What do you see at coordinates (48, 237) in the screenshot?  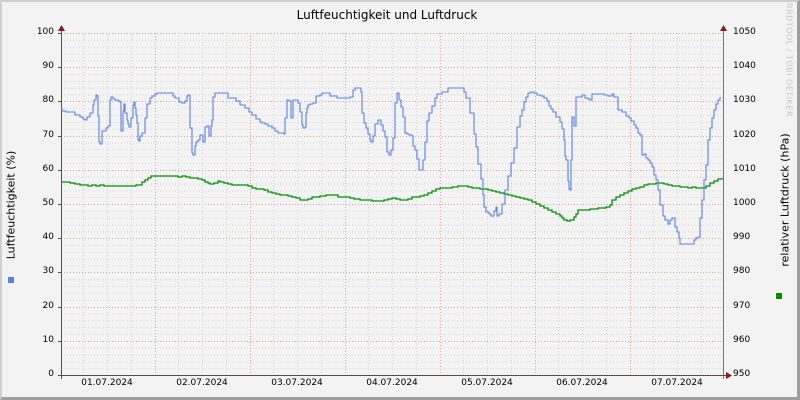 I see `y-tick-left: 40` at bounding box center [48, 237].